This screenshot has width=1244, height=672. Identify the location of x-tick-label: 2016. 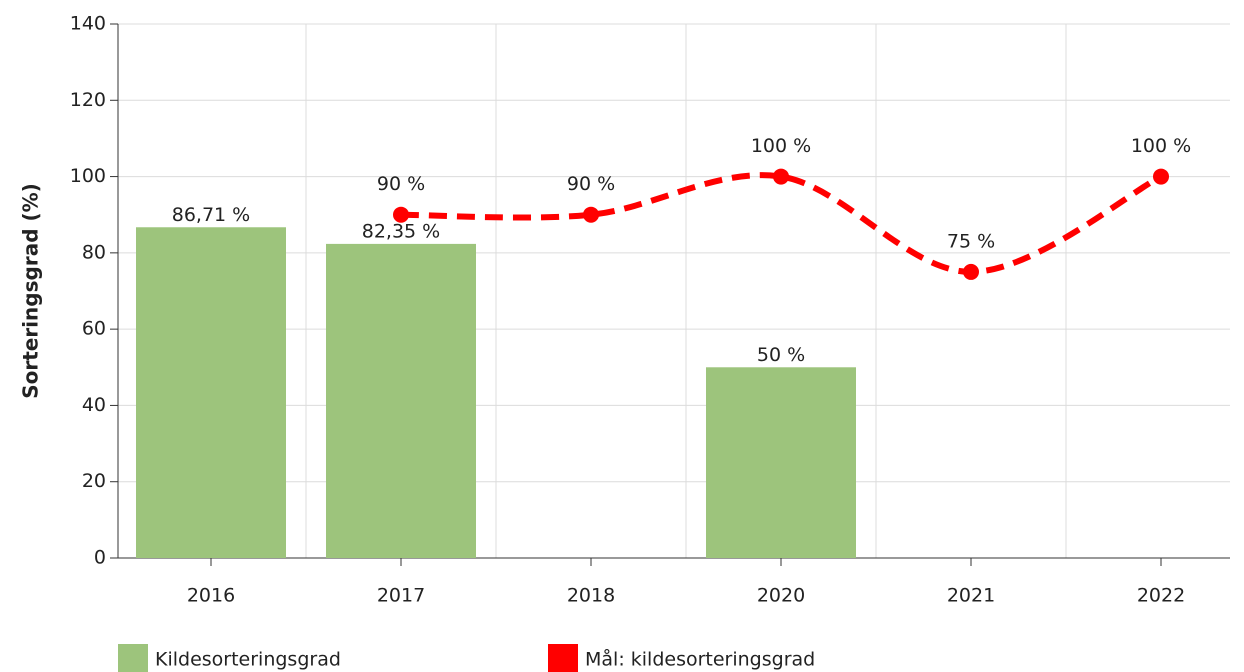
(211, 596).